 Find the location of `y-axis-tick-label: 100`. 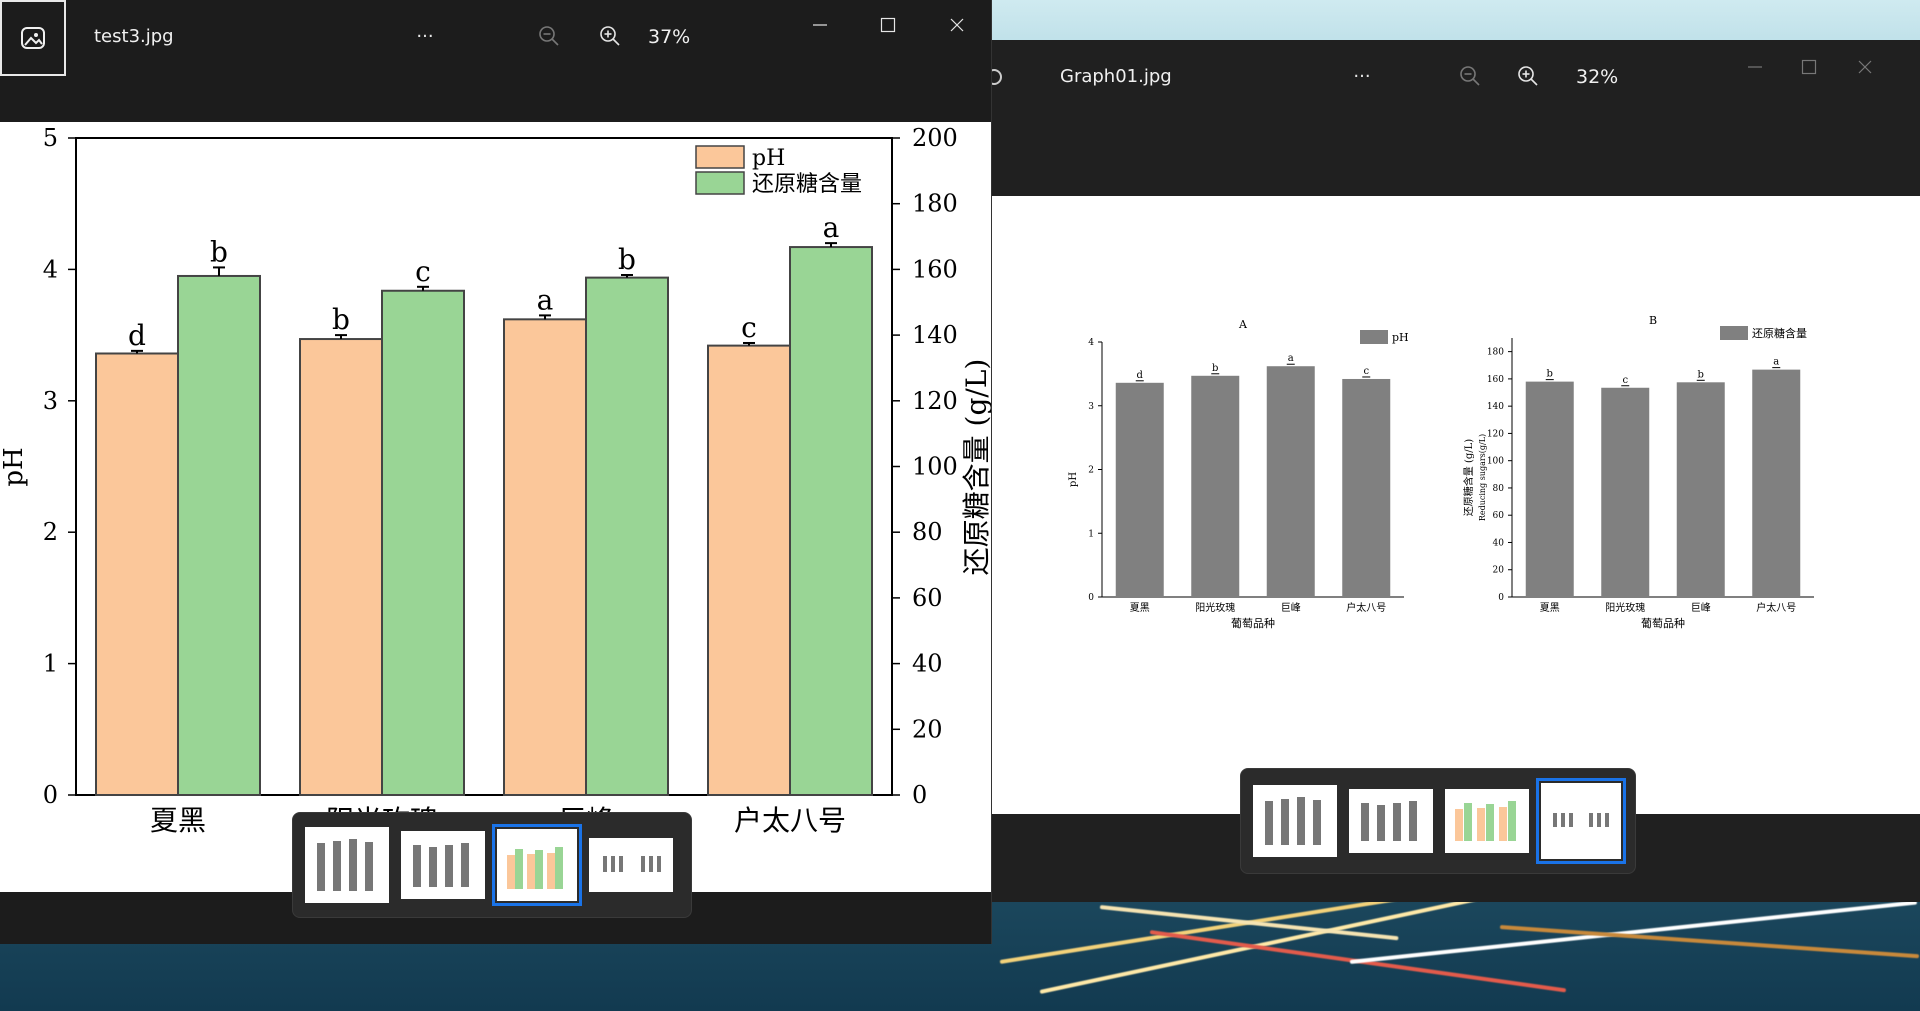

y-axis-tick-label: 100 is located at coordinates (1495, 462).